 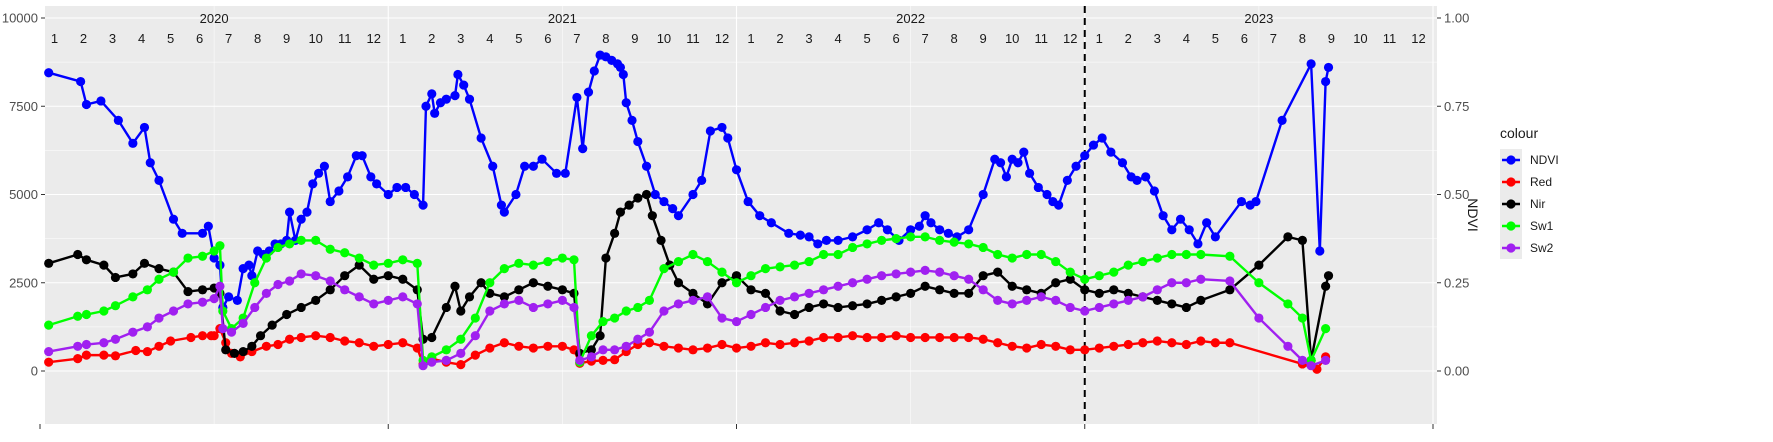 I want to click on month-label: 9, so click(x=286, y=38).